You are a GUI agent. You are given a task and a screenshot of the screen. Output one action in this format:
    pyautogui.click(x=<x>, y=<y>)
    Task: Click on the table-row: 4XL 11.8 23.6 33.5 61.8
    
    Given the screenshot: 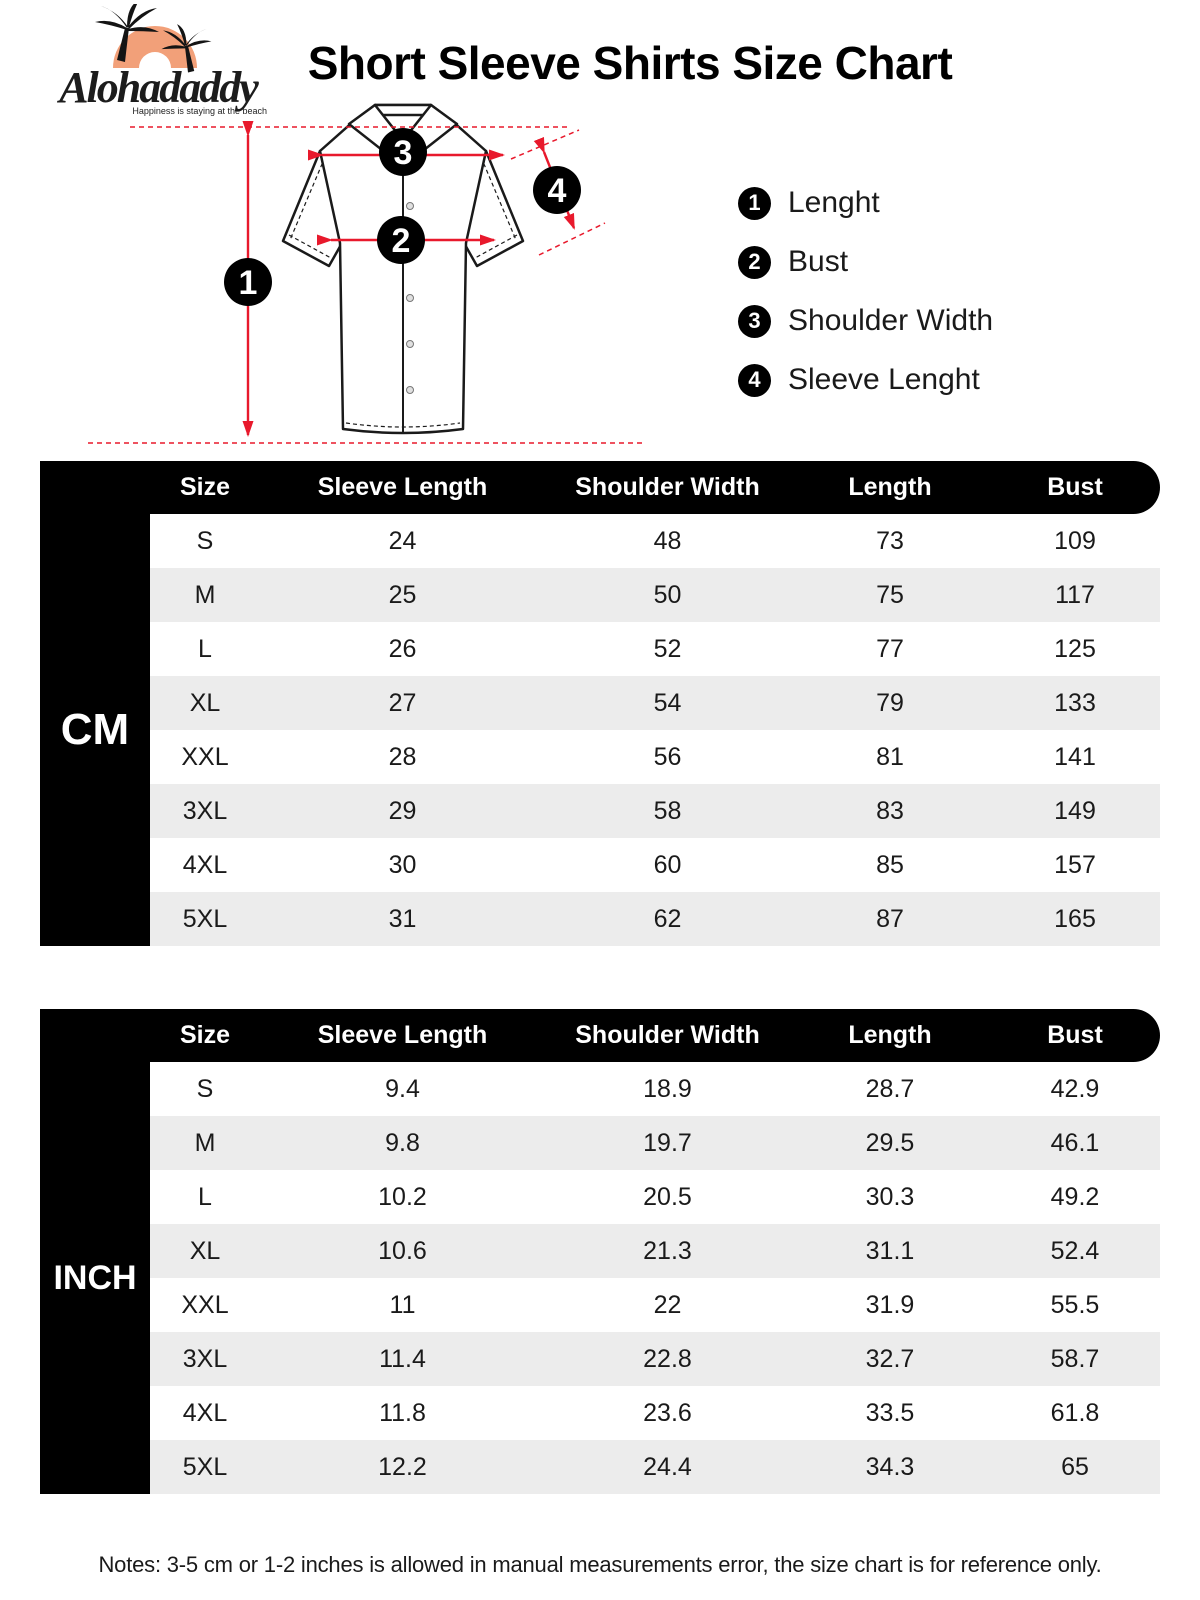 What is the action you would take?
    pyautogui.click(x=655, y=1413)
    